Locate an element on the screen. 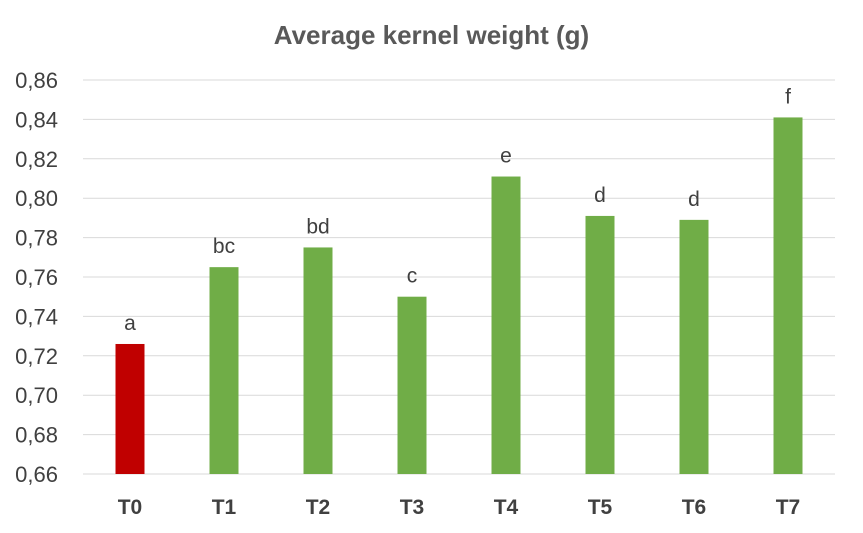  data-label-t0: a is located at coordinates (130, 323).